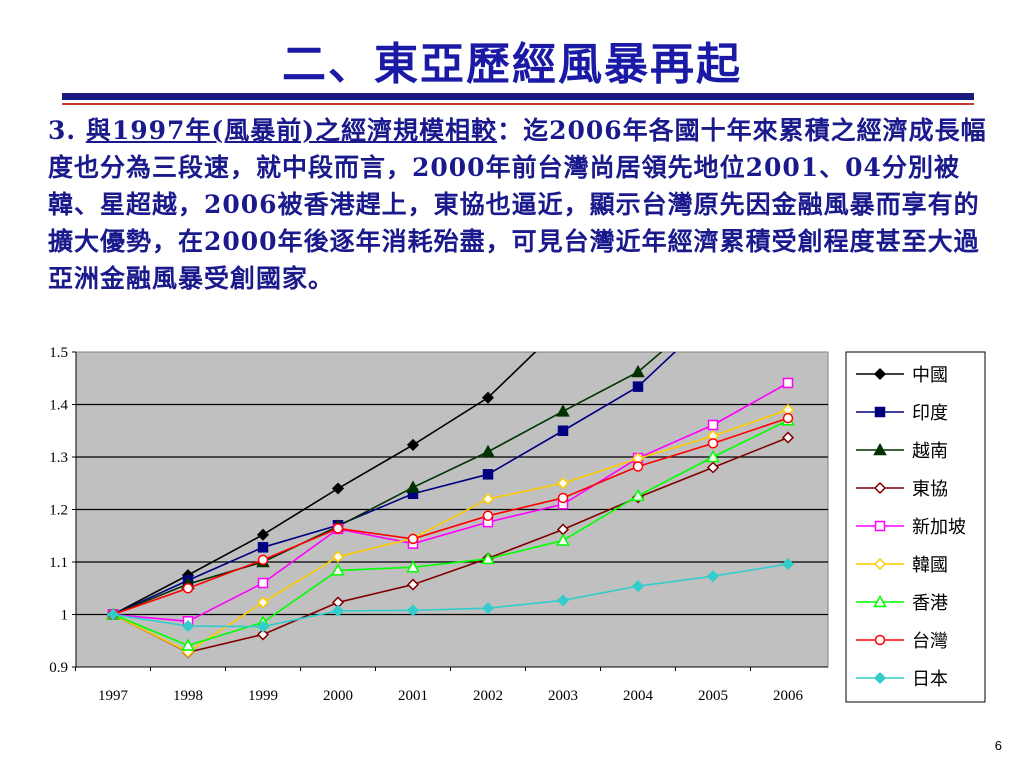 The image size is (1024, 768). What do you see at coordinates (563, 696) in the screenshot?
I see `x-tick-label: 2003` at bounding box center [563, 696].